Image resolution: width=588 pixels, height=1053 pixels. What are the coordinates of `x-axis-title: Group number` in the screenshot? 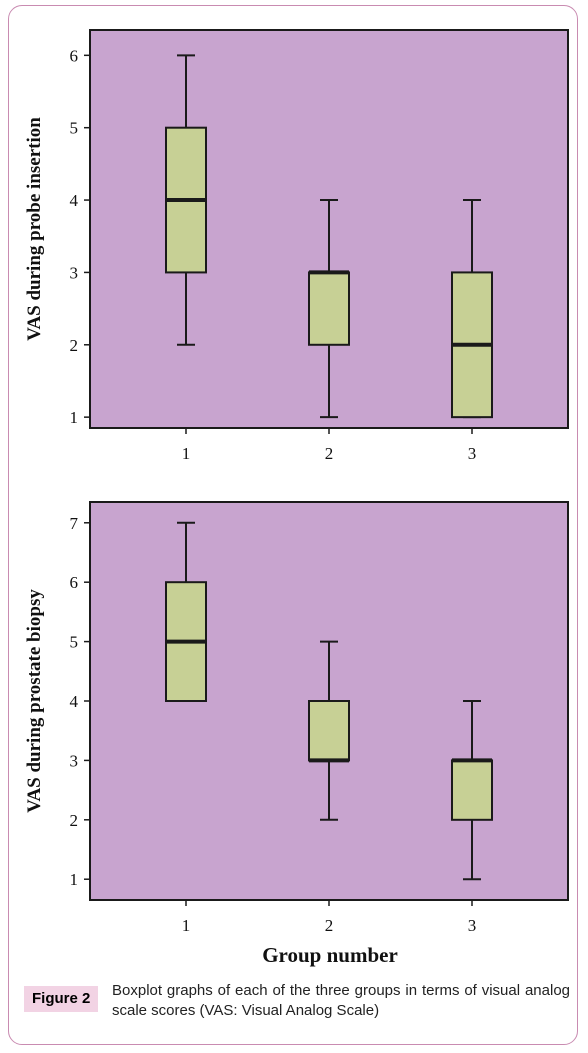 It's located at (330, 955).